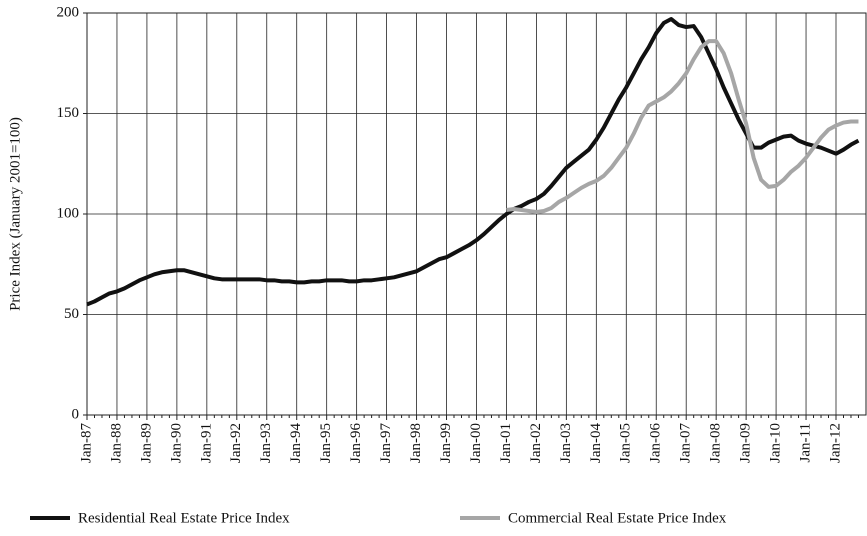 The width and height of the screenshot is (867, 536). I want to click on y-tick-label: 200, so click(68, 12).